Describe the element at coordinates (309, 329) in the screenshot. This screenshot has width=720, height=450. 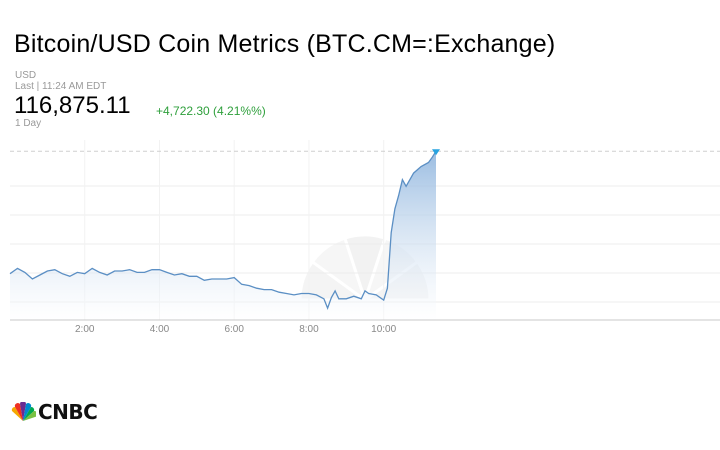
I see `x-tick-label: 8:00` at that location.